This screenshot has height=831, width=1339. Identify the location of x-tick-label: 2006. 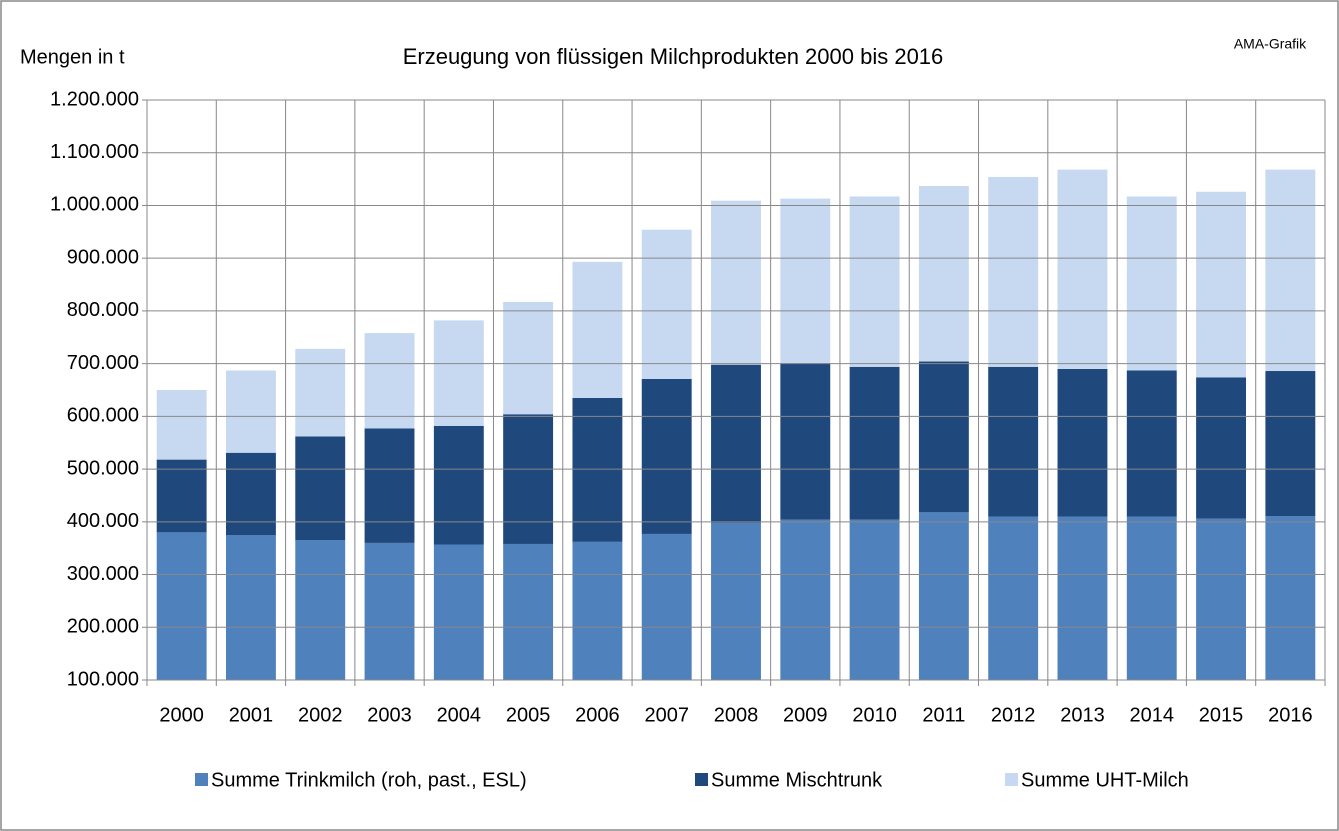
(597, 715).